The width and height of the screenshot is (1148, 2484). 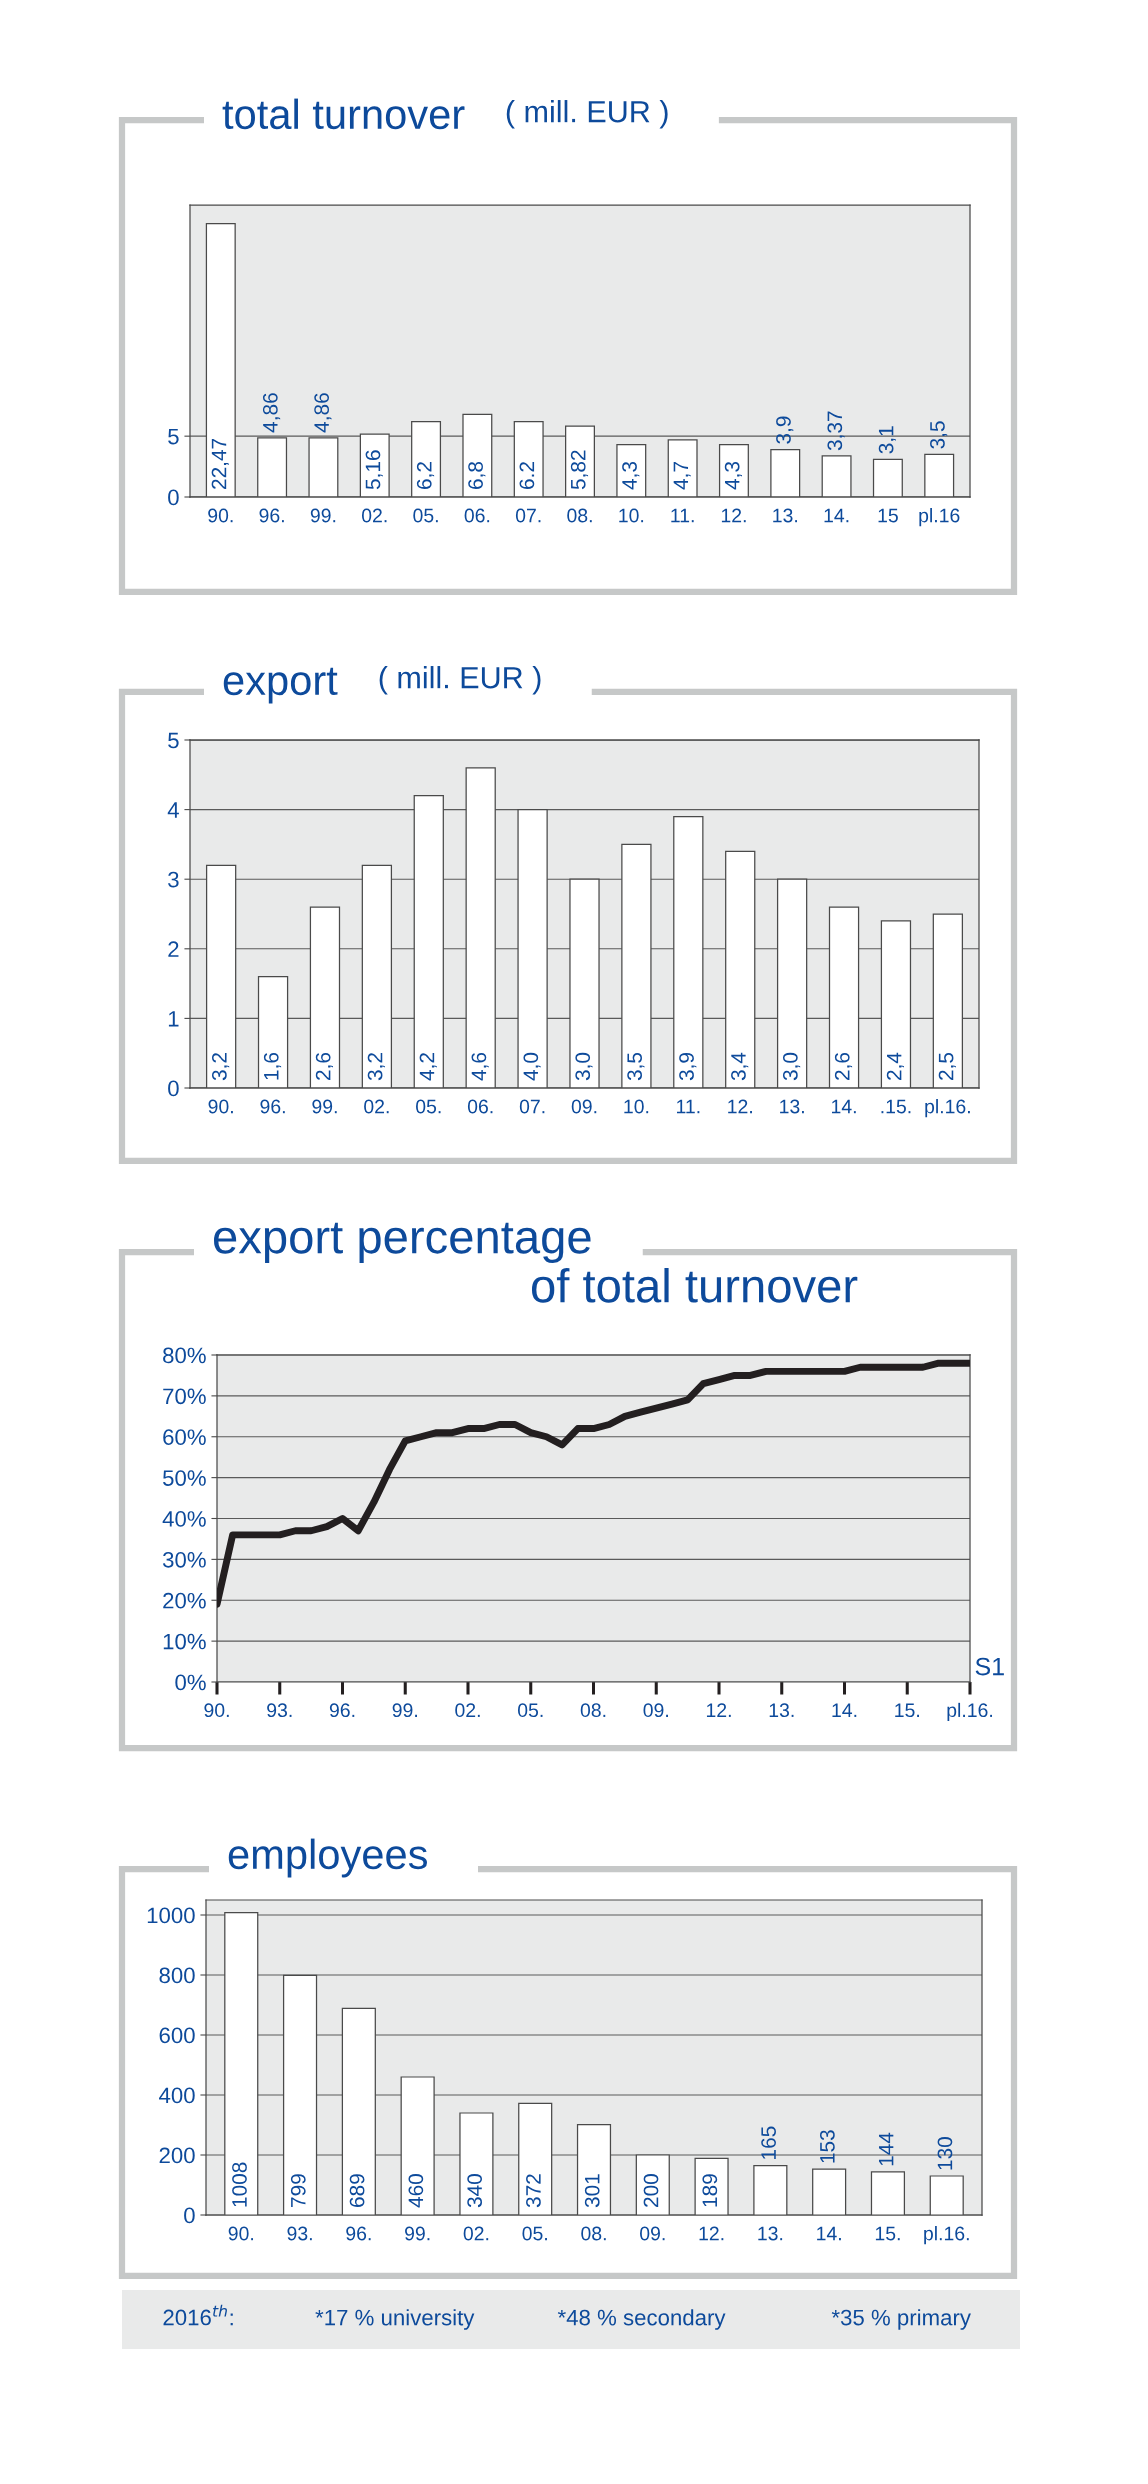 What do you see at coordinates (827, 2146) in the screenshot?
I see `data-label: 153` at bounding box center [827, 2146].